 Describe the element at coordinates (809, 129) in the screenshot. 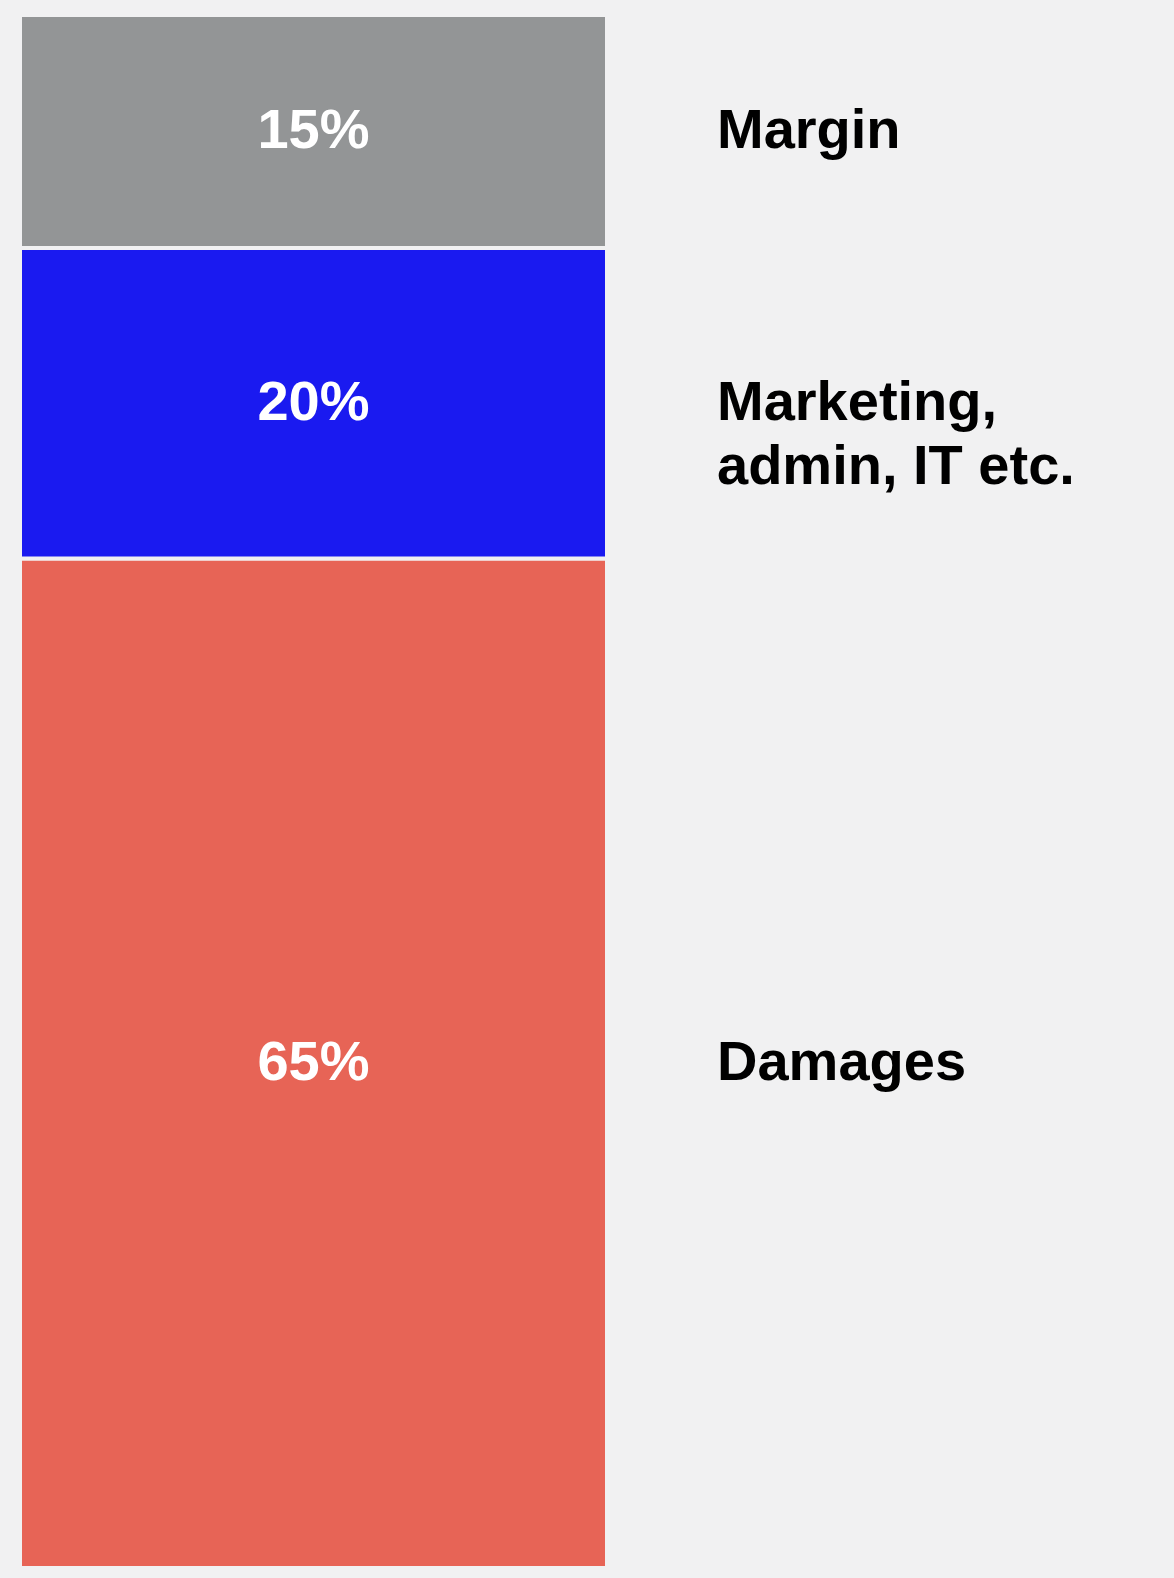

I see `series-label: Margin` at that location.